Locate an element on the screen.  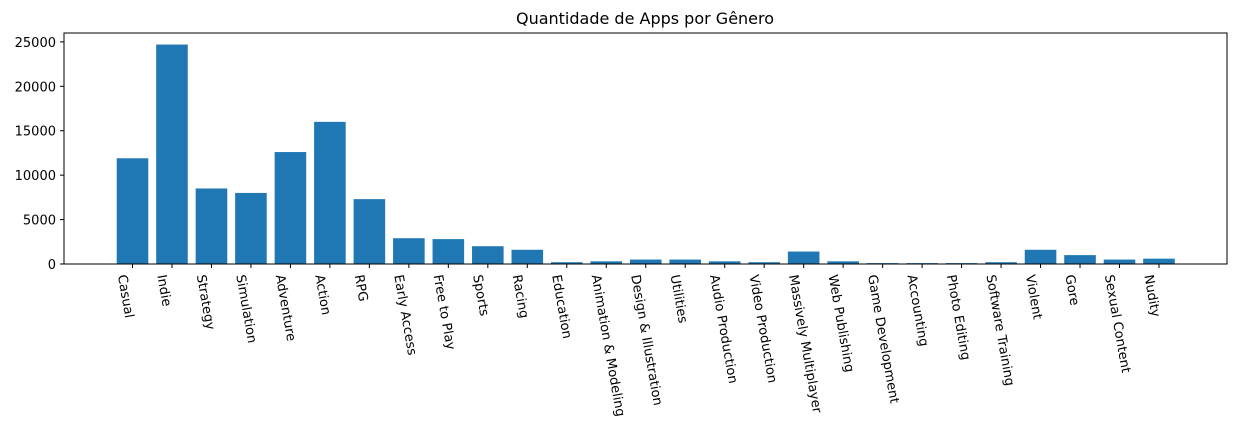
bar-action is located at coordinates (330, 192).